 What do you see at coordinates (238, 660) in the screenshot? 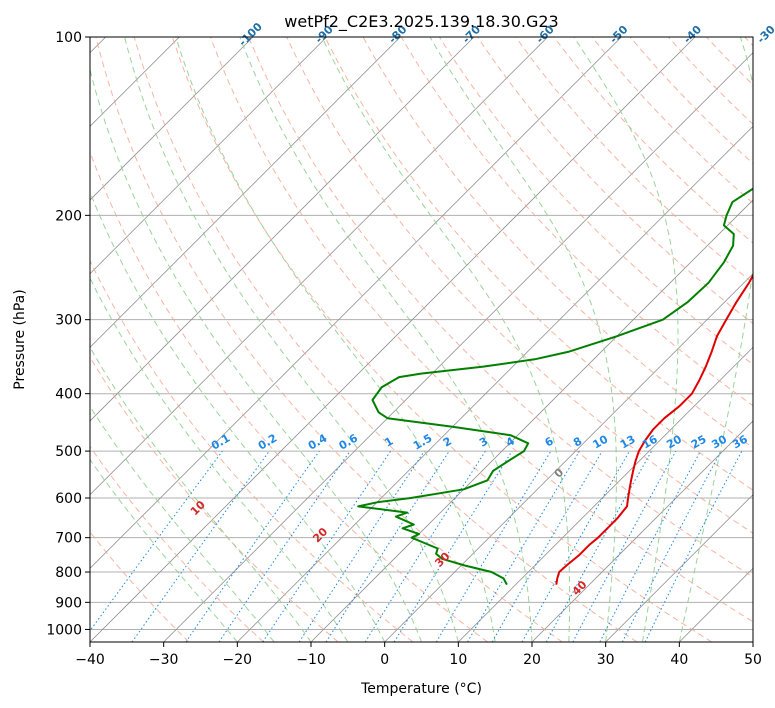
I see `x-tick-label: −20` at bounding box center [238, 660].